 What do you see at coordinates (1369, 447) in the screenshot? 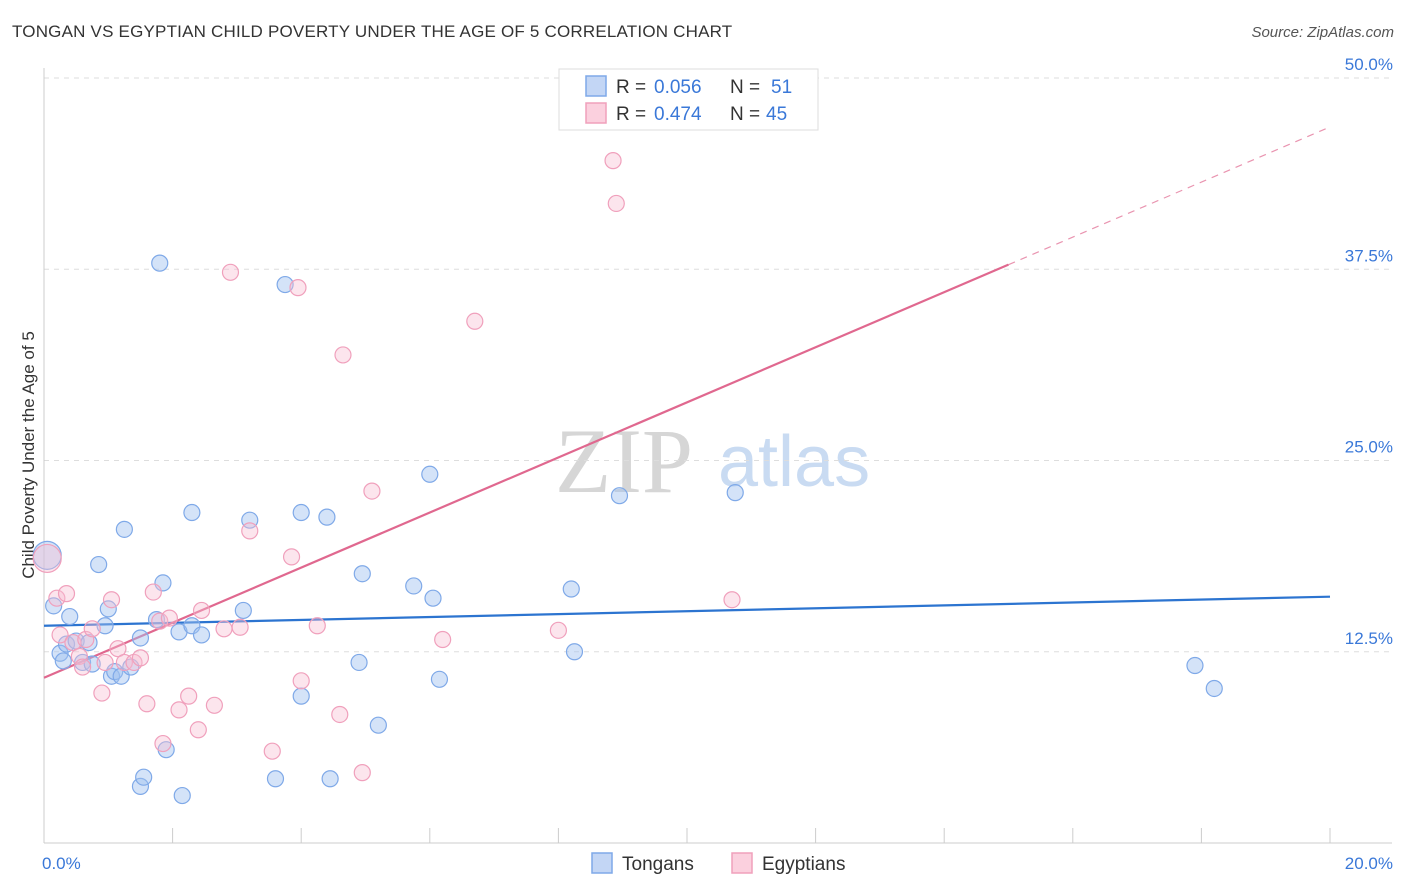
I see `y-tick-label: 25.0%` at bounding box center [1369, 447].